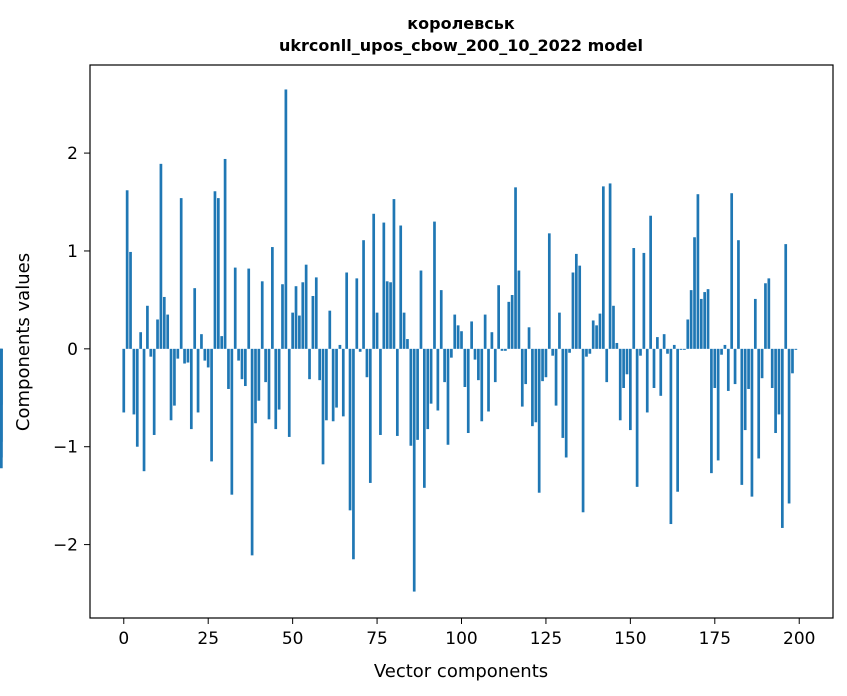 This screenshot has width=847, height=696. What do you see at coordinates (377, 639) in the screenshot?
I see `x-tick-label: 75` at bounding box center [377, 639].